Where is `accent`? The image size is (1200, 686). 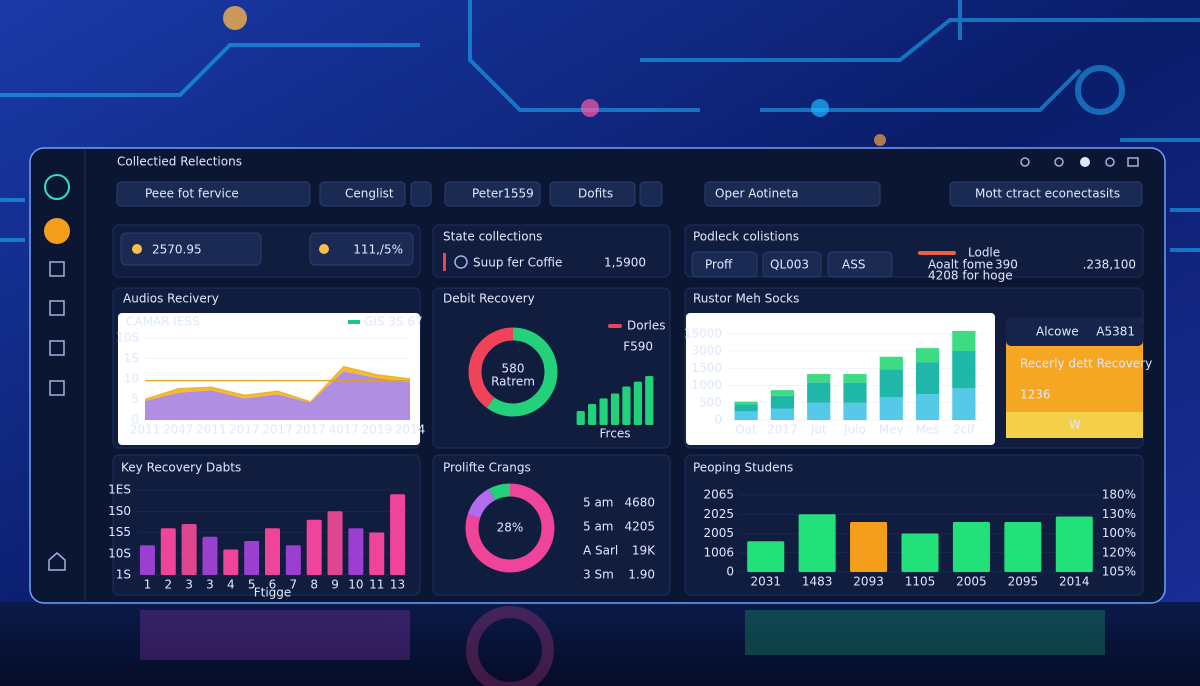 accent is located at coordinates (444, 262).